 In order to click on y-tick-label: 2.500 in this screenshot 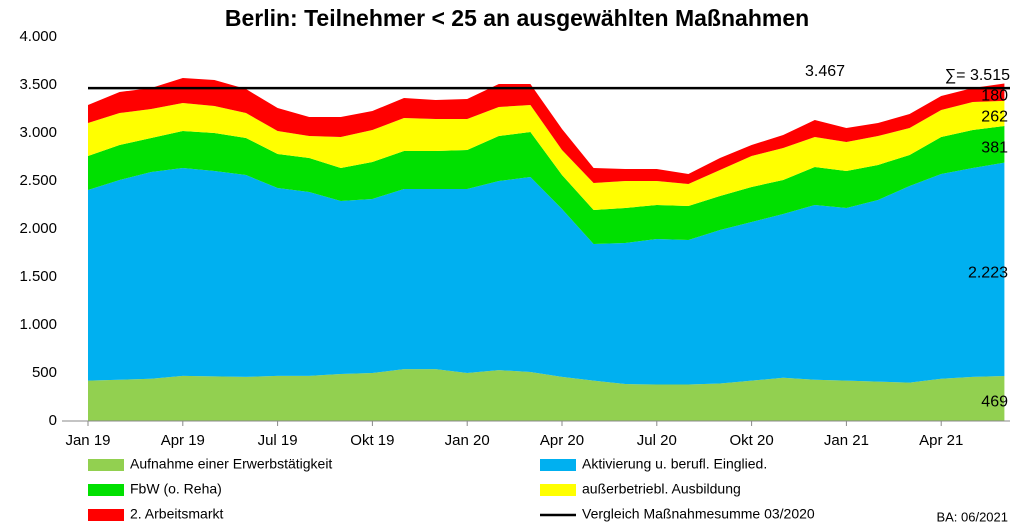, I will do `click(38, 180)`.